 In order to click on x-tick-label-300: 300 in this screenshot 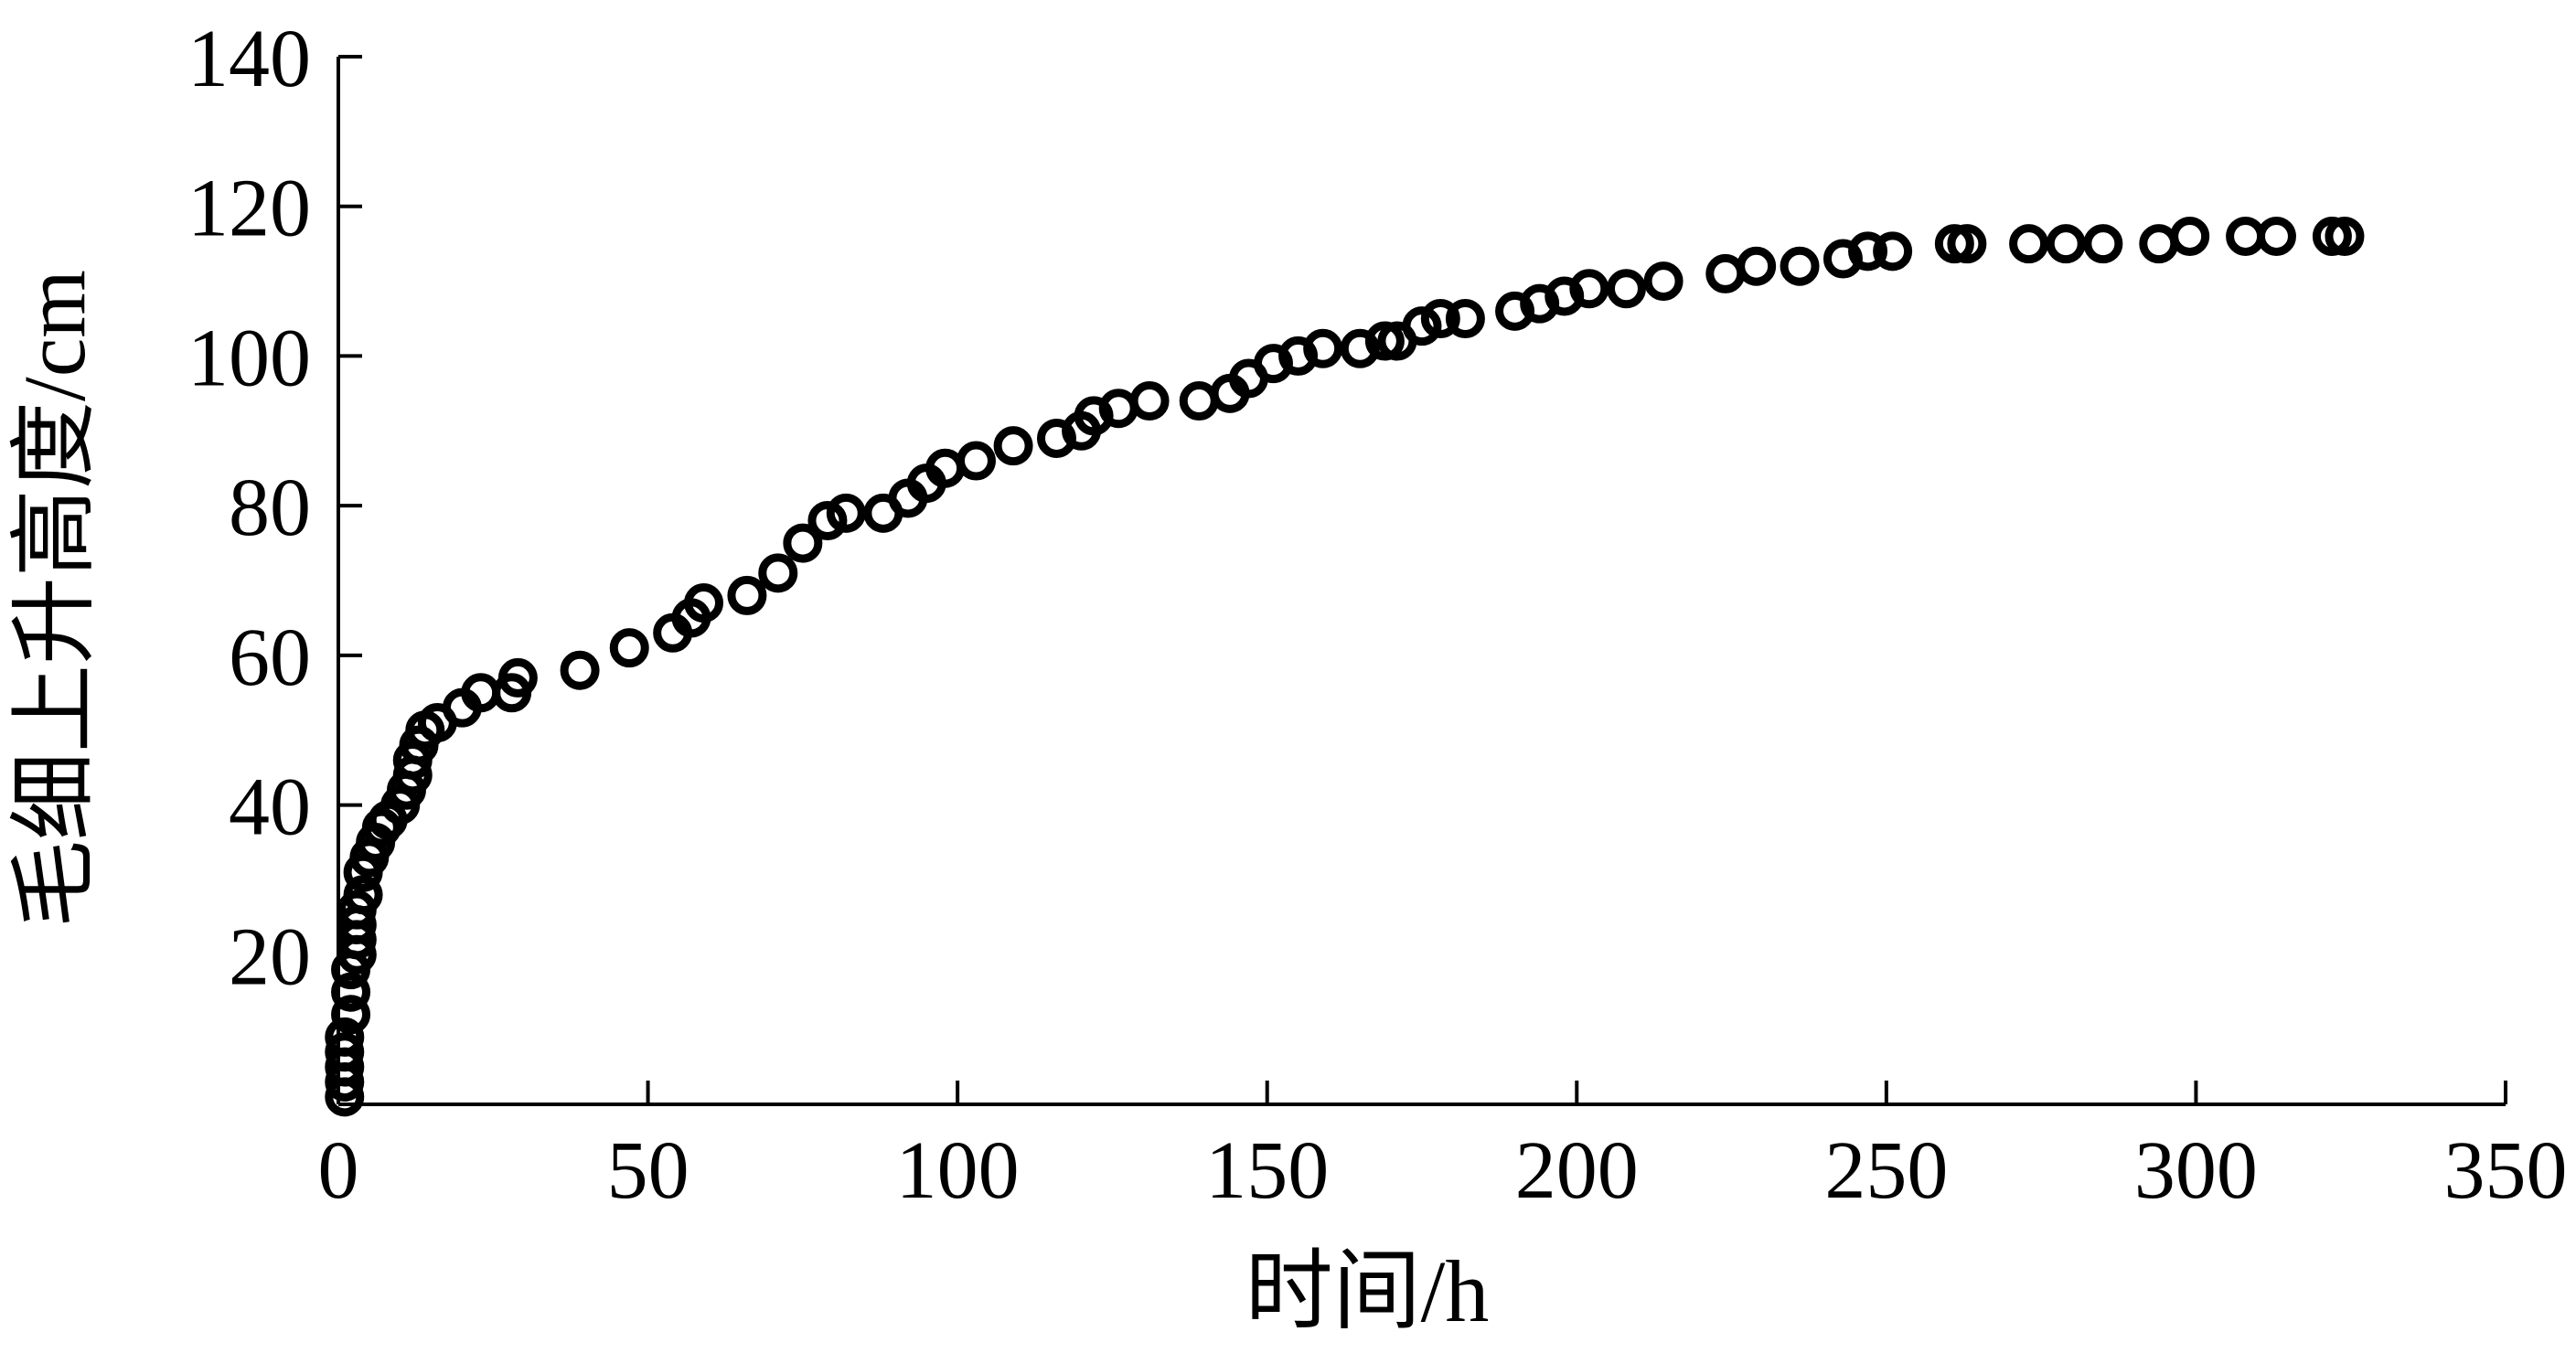, I will do `click(2196, 1170)`.